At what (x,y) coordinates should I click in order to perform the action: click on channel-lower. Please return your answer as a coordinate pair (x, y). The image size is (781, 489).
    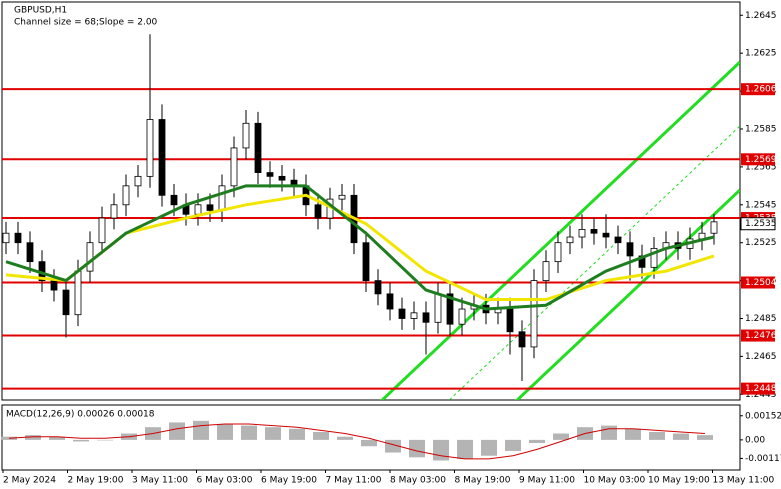
    Looking at the image, I should click on (627, 294).